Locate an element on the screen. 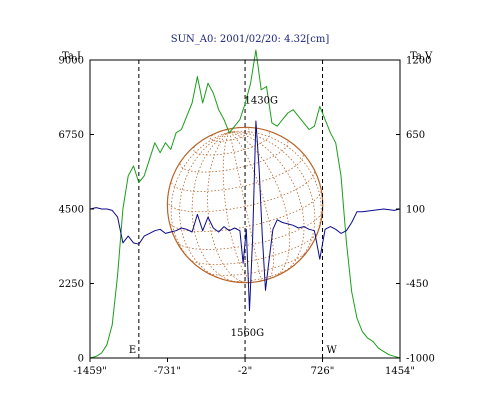 The image size is (500, 400). left-tick-label: 4500 is located at coordinates (71, 210).